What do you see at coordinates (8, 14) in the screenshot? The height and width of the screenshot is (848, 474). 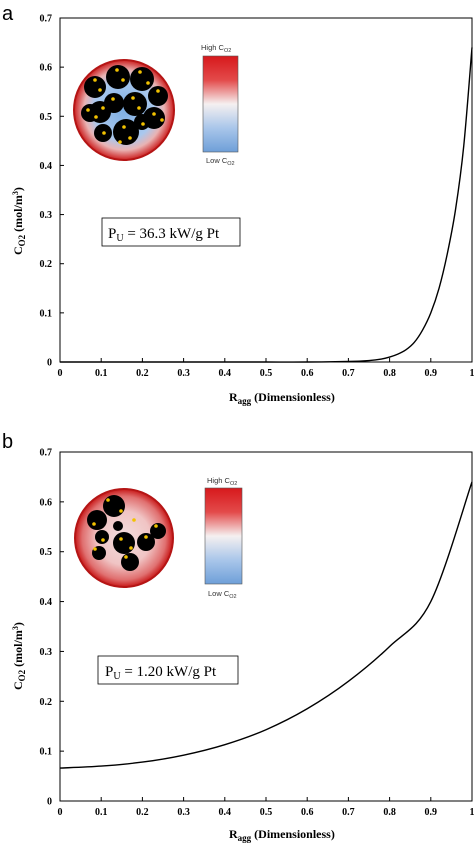 I see `panel-label: a` at bounding box center [8, 14].